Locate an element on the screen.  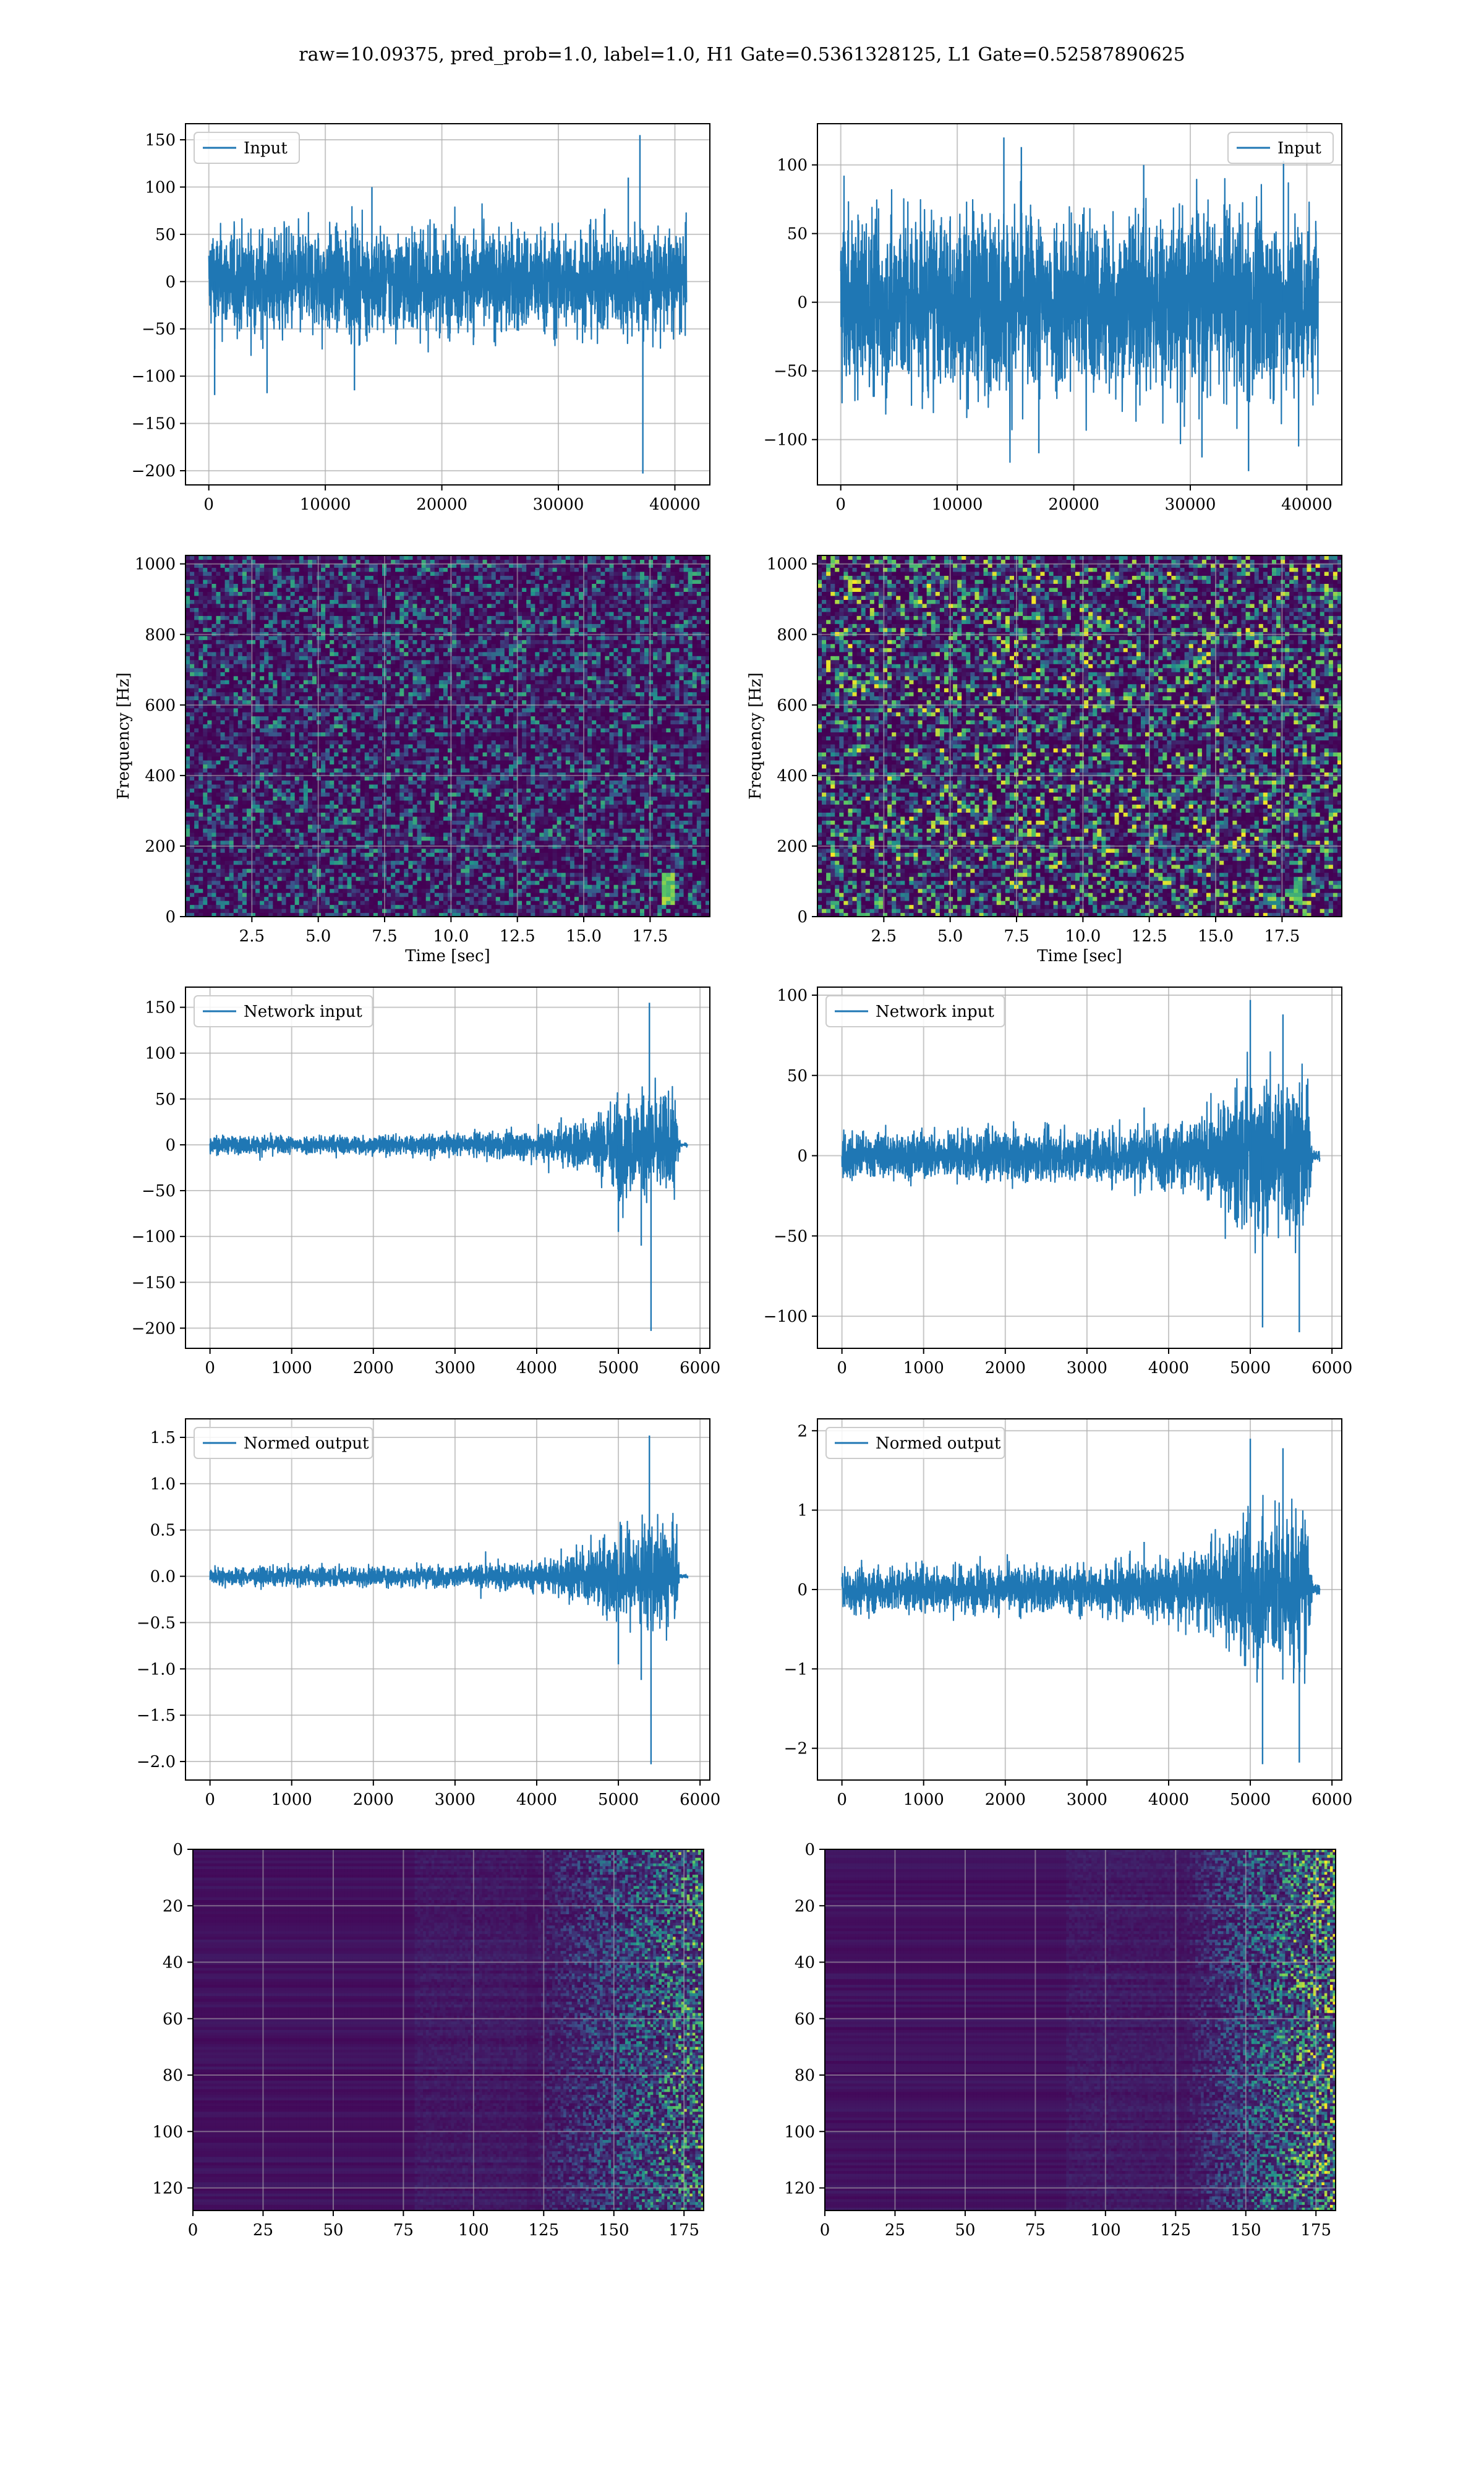
legend-label: Input is located at coordinates (1299, 148).